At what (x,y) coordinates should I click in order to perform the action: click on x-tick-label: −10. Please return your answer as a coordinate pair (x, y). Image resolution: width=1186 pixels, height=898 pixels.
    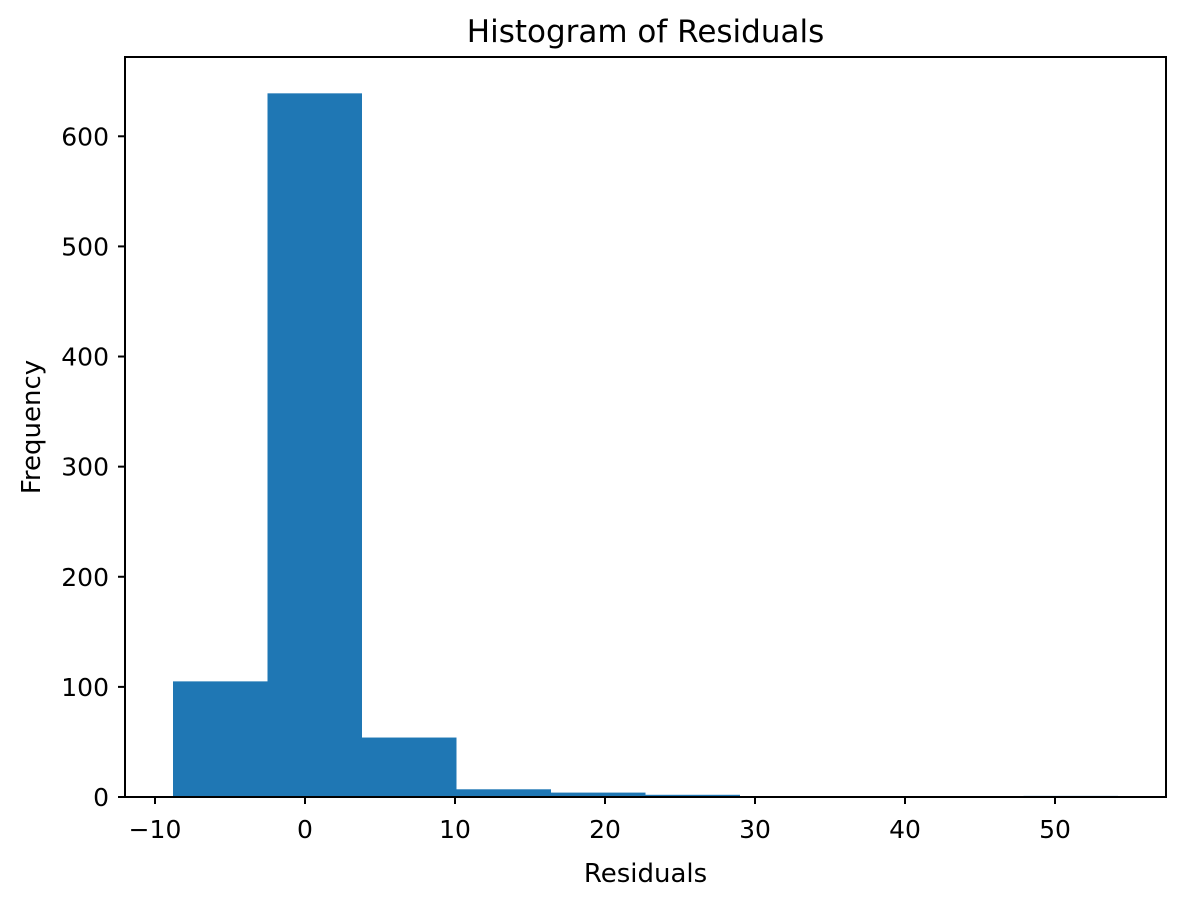
    Looking at the image, I should click on (155, 829).